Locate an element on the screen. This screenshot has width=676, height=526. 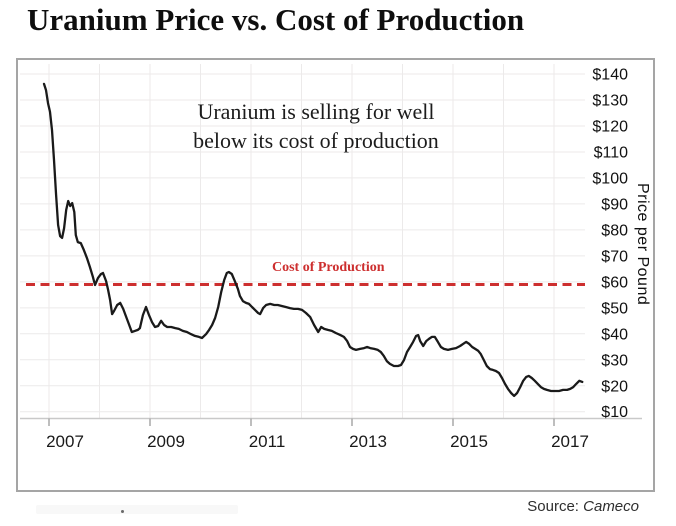
x-tick-label: 2009 is located at coordinates (166, 441).